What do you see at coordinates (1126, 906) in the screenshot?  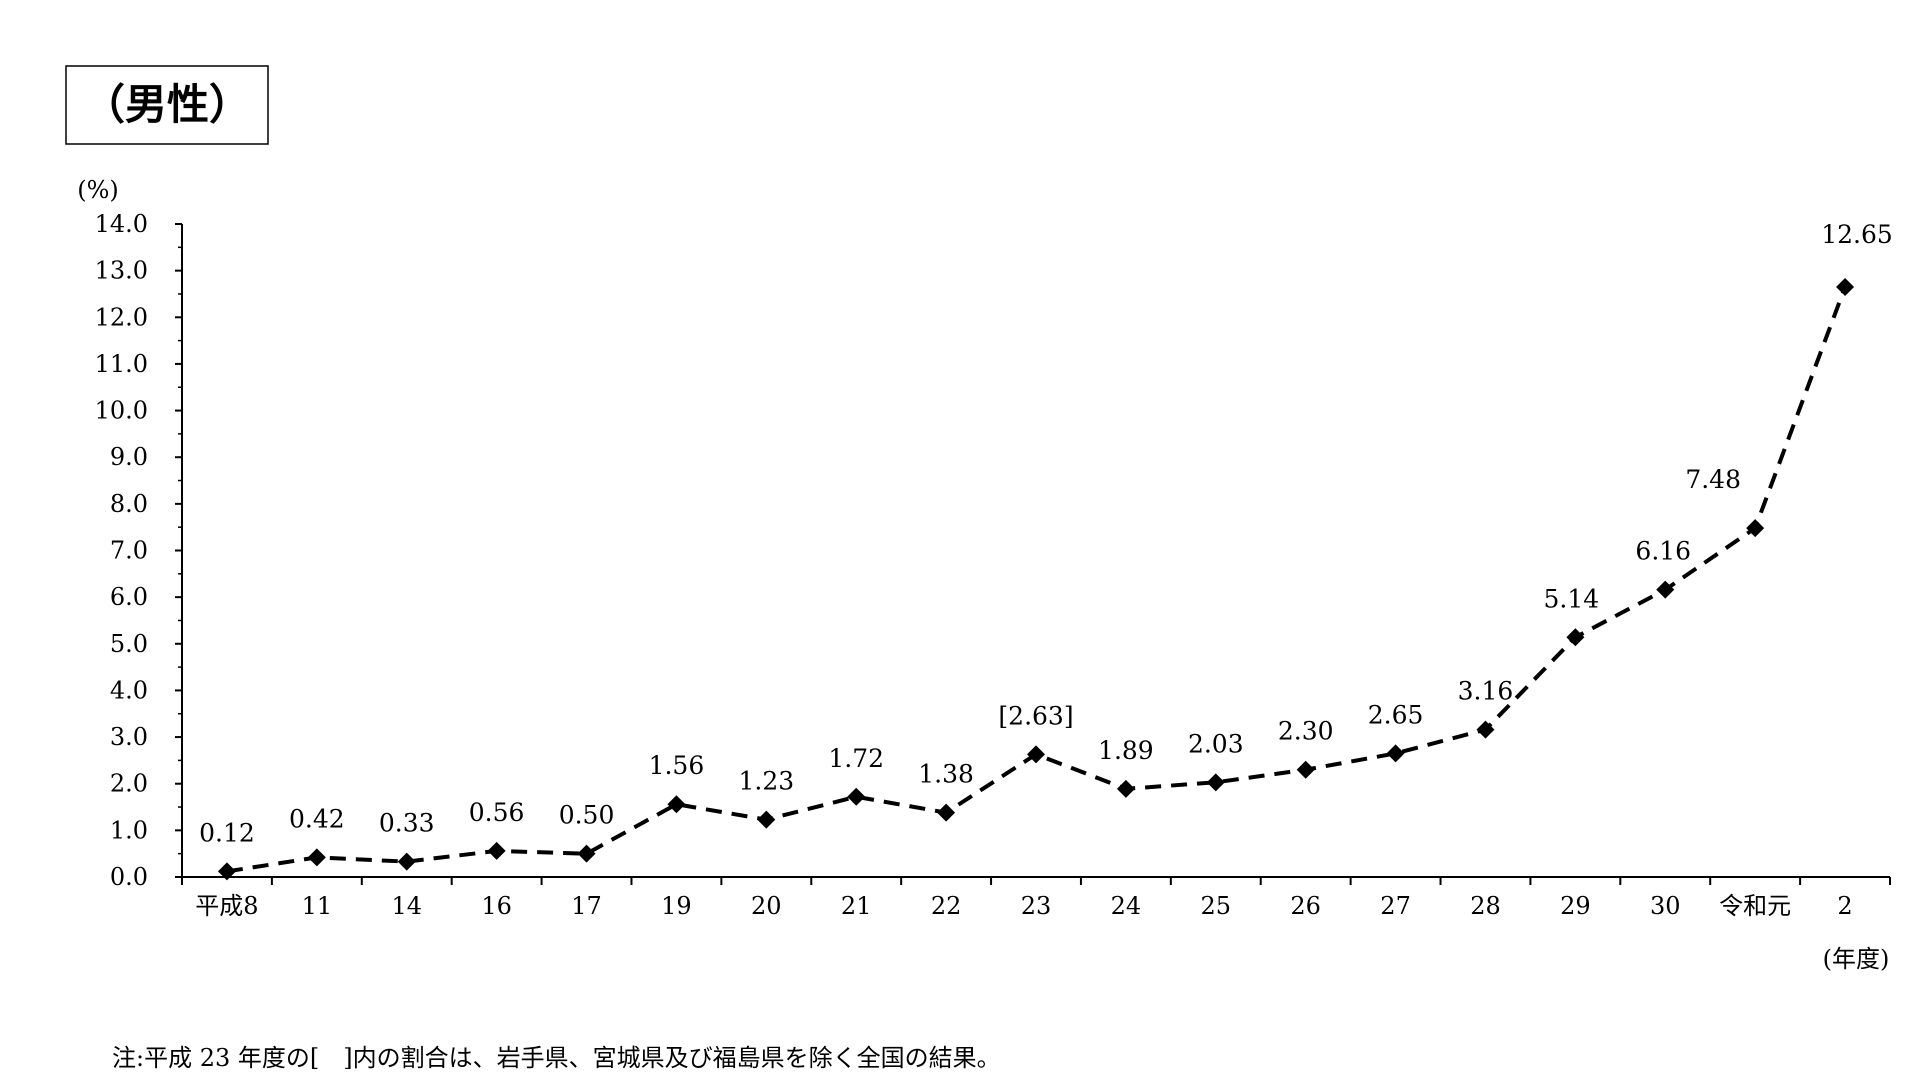 I see `x-tick-label: 24` at bounding box center [1126, 906].